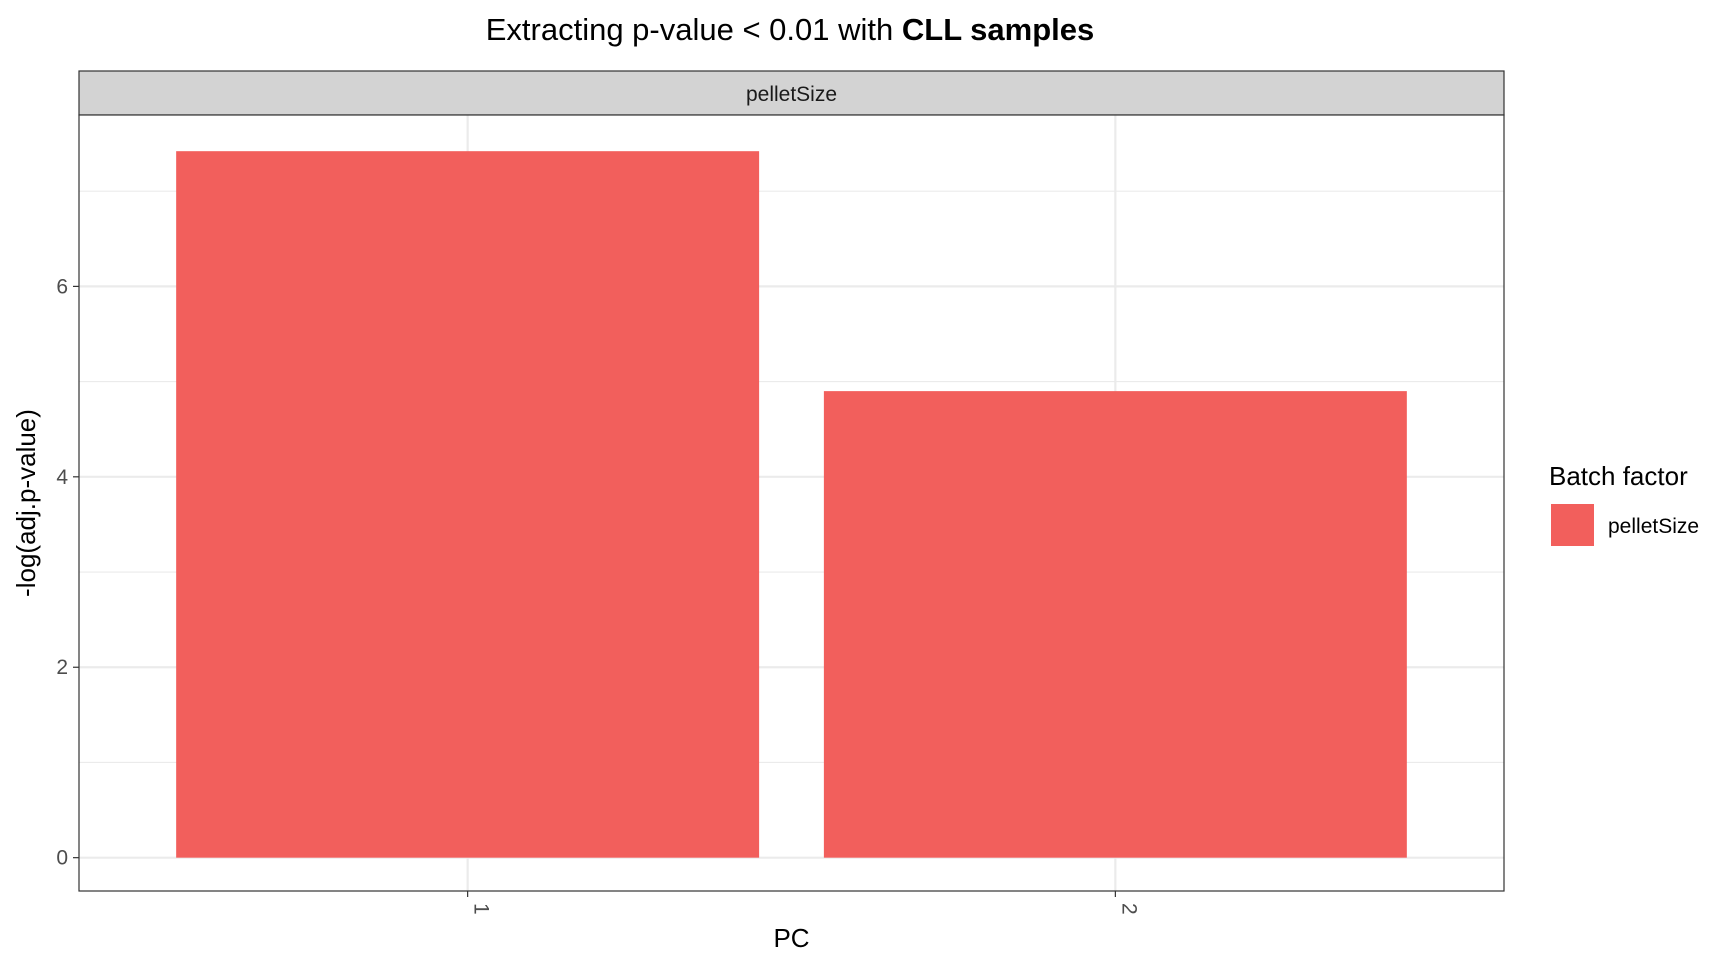 Image resolution: width=1728 pixels, height=960 pixels. Describe the element at coordinates (1128, 909) in the screenshot. I see `x-tick-label: 2` at that location.